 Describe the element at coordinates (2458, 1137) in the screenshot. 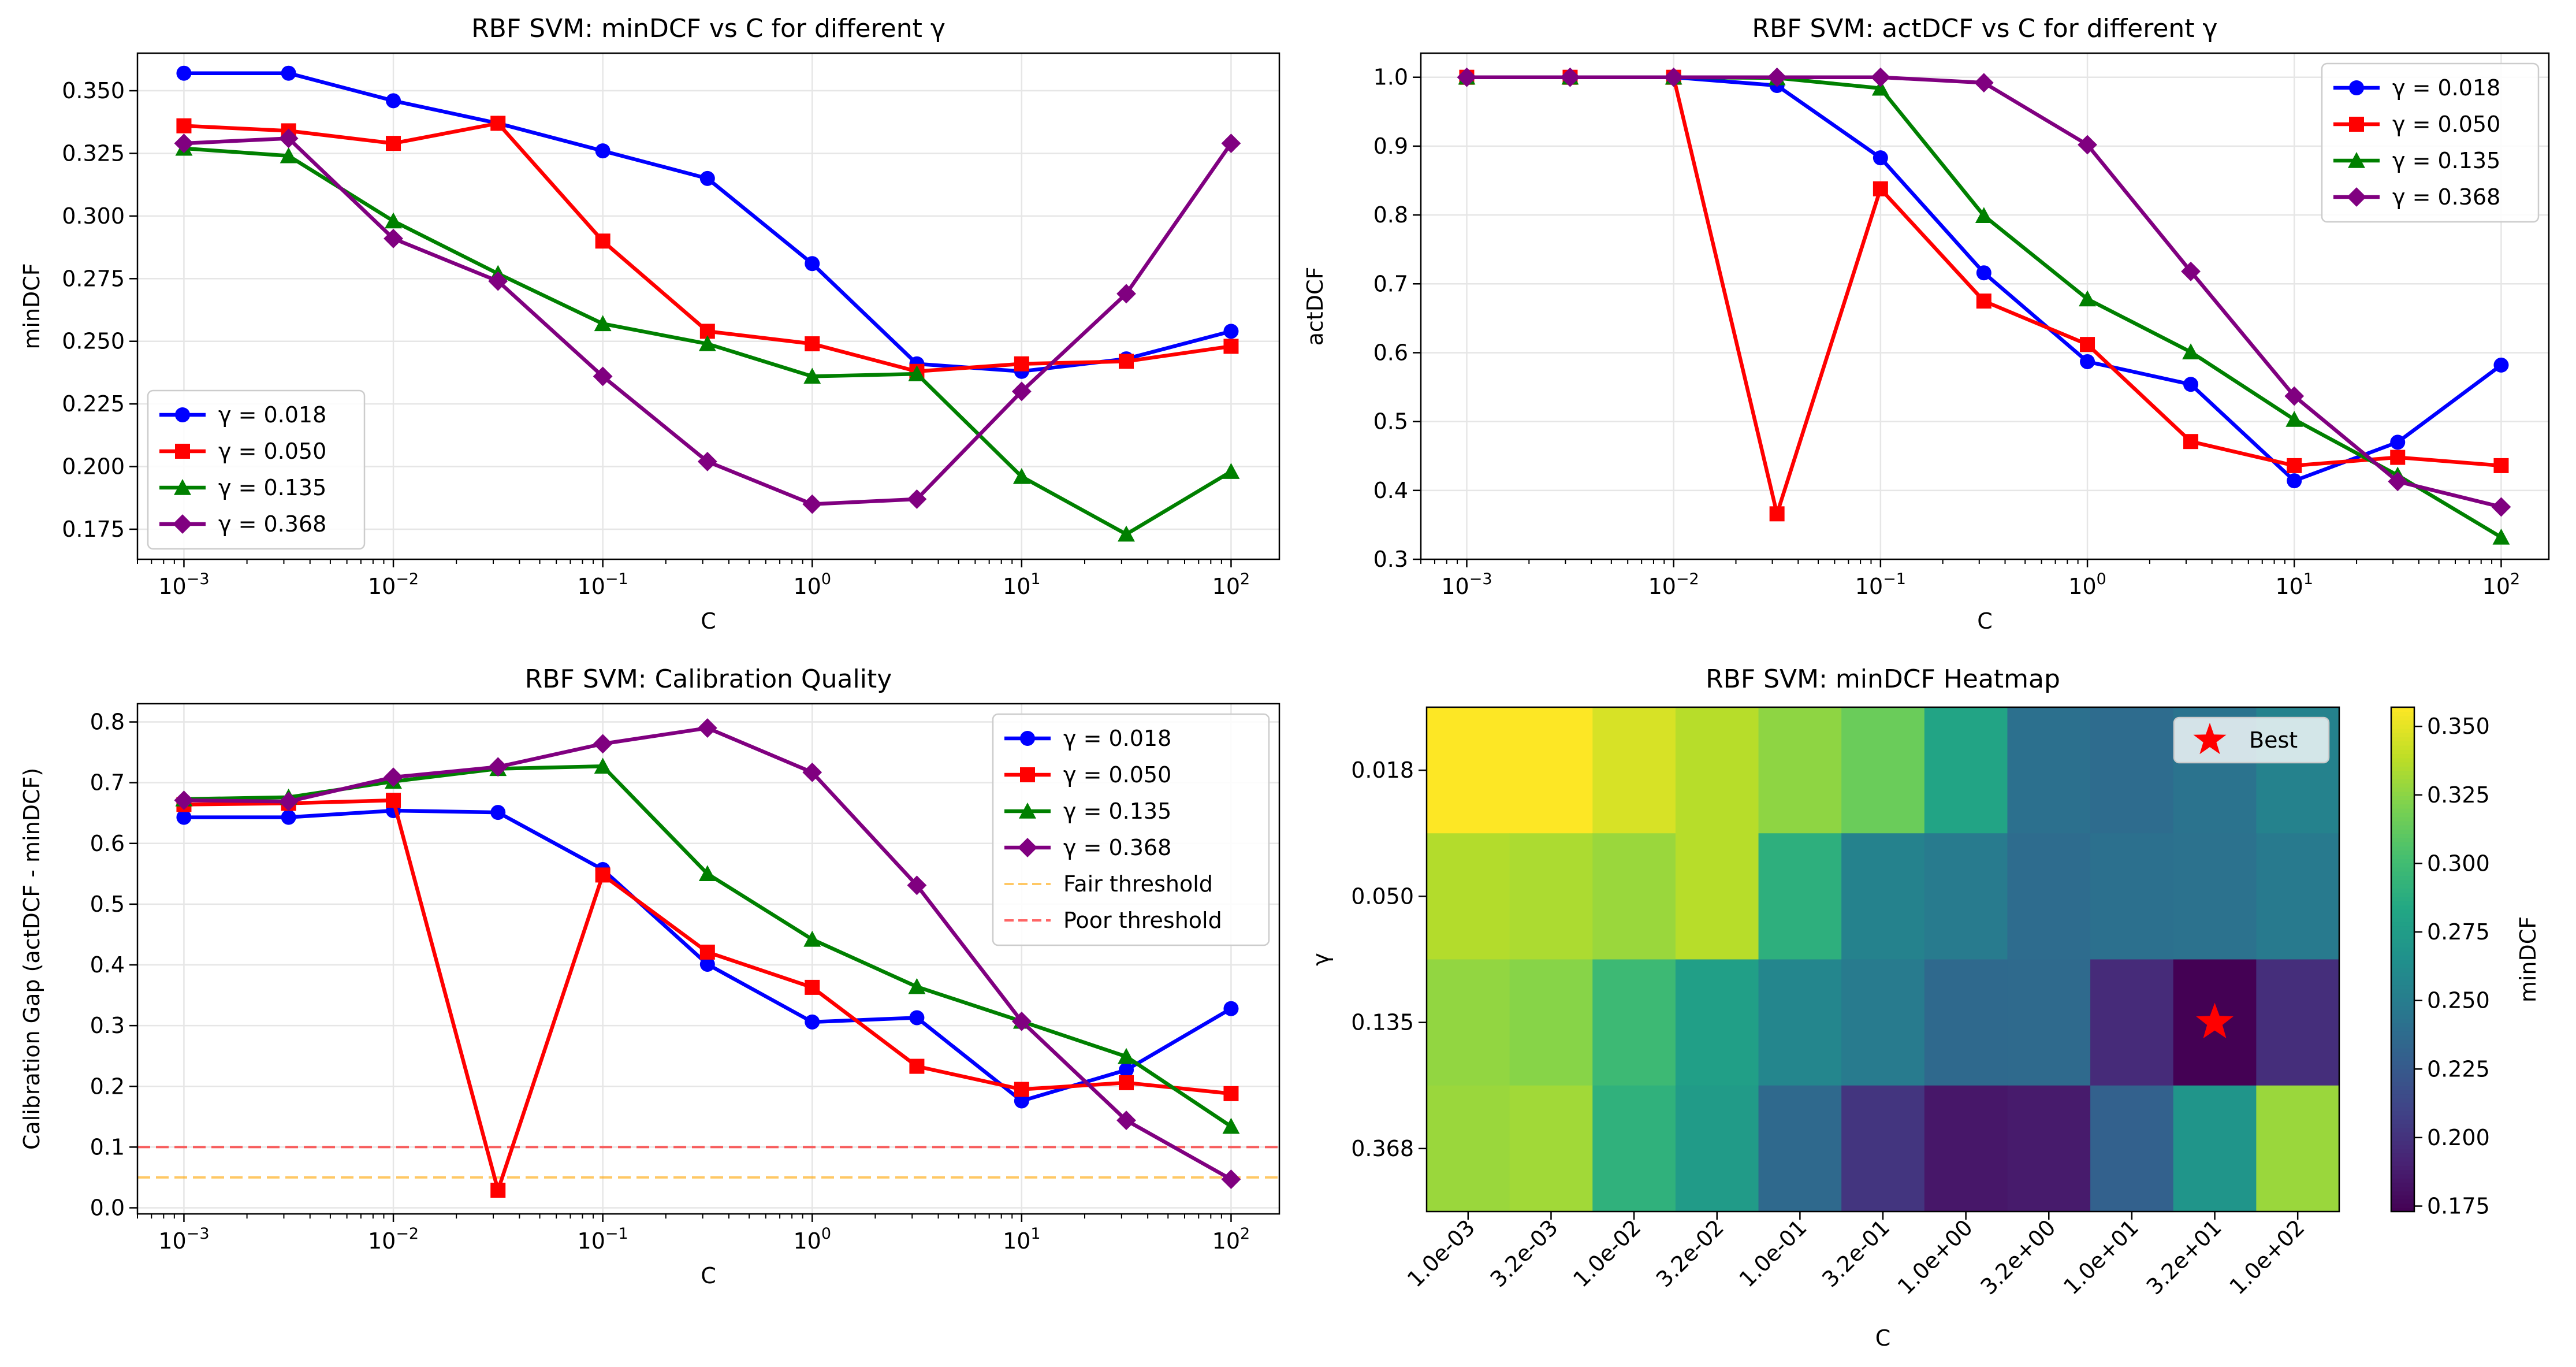

I see `colorbar-tick-label: 0.200` at that location.